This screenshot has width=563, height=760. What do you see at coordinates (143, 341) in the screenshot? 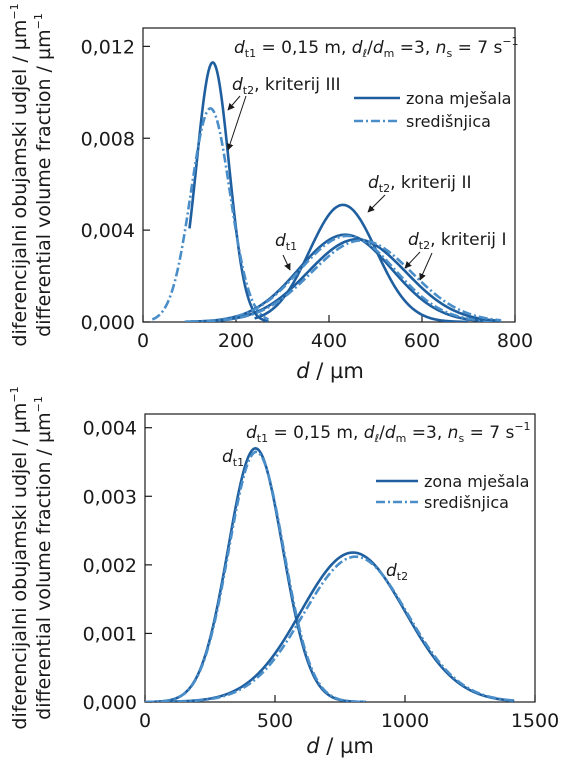
I see `x-tick-label-top-0: 0` at bounding box center [143, 341].